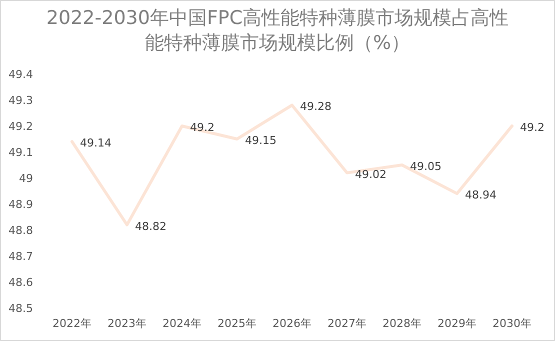 The width and height of the screenshot is (555, 341). What do you see at coordinates (20, 230) in the screenshot?
I see `y-tick-label: 48.8` at bounding box center [20, 230].